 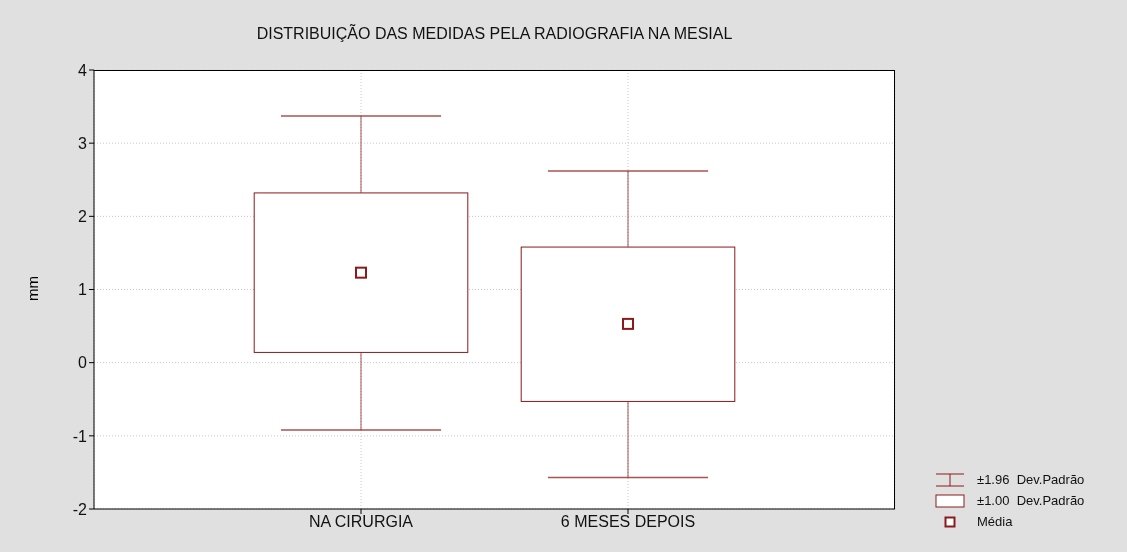 I want to click on x-tick-label: NA CIRURGIA, so click(x=361, y=522).